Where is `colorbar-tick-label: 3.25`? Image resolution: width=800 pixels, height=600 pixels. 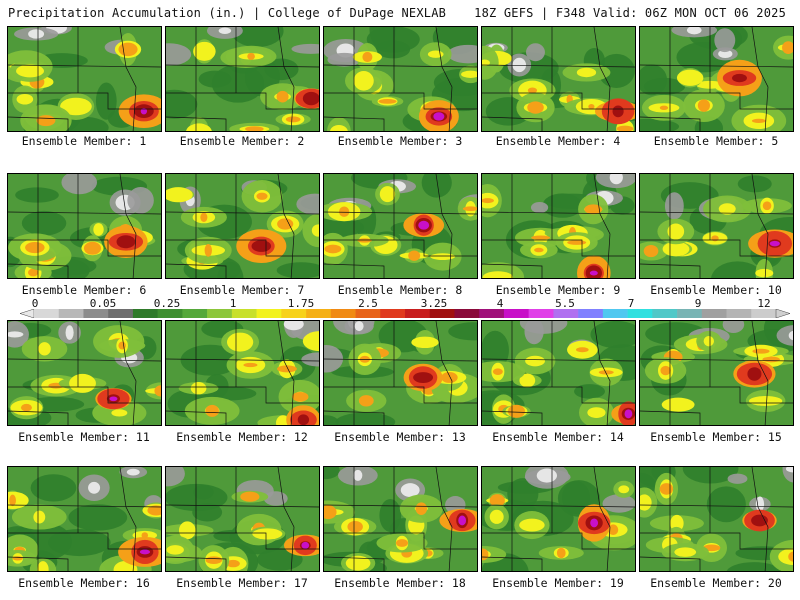 colorbar-tick-label: 3.25 is located at coordinates (434, 303).